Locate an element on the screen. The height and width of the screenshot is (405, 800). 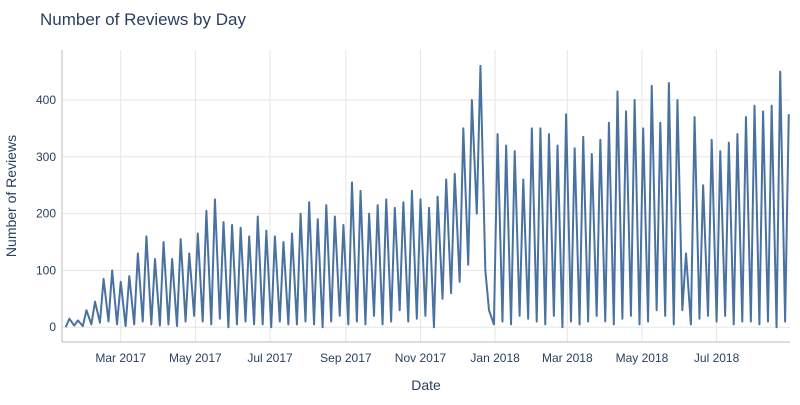
y-axis-title: Number of Reviews is located at coordinates (11, 196).